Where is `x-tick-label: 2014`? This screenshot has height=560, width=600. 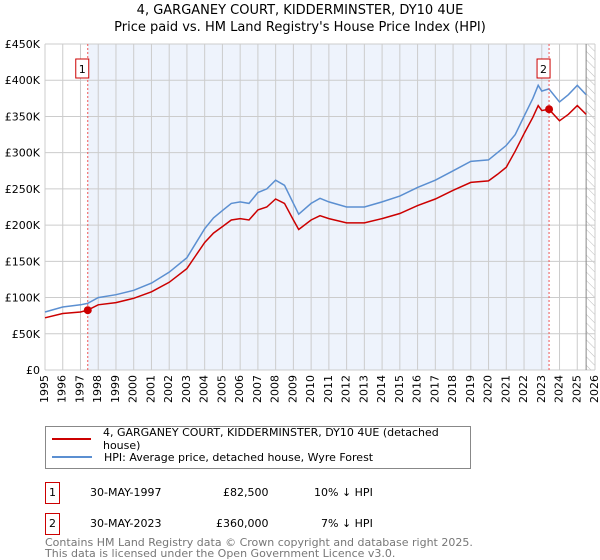
x-tick-label: 2014 is located at coordinates (381, 389).